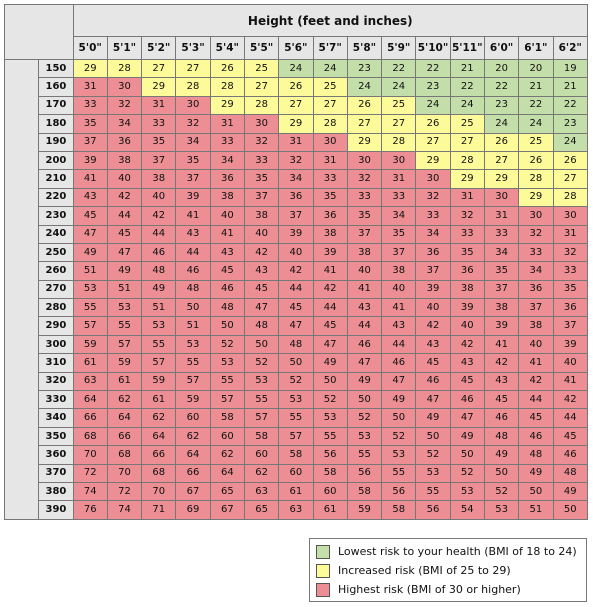  What do you see at coordinates (501, 179) in the screenshot?
I see `bmi-cell: 29` at bounding box center [501, 179].